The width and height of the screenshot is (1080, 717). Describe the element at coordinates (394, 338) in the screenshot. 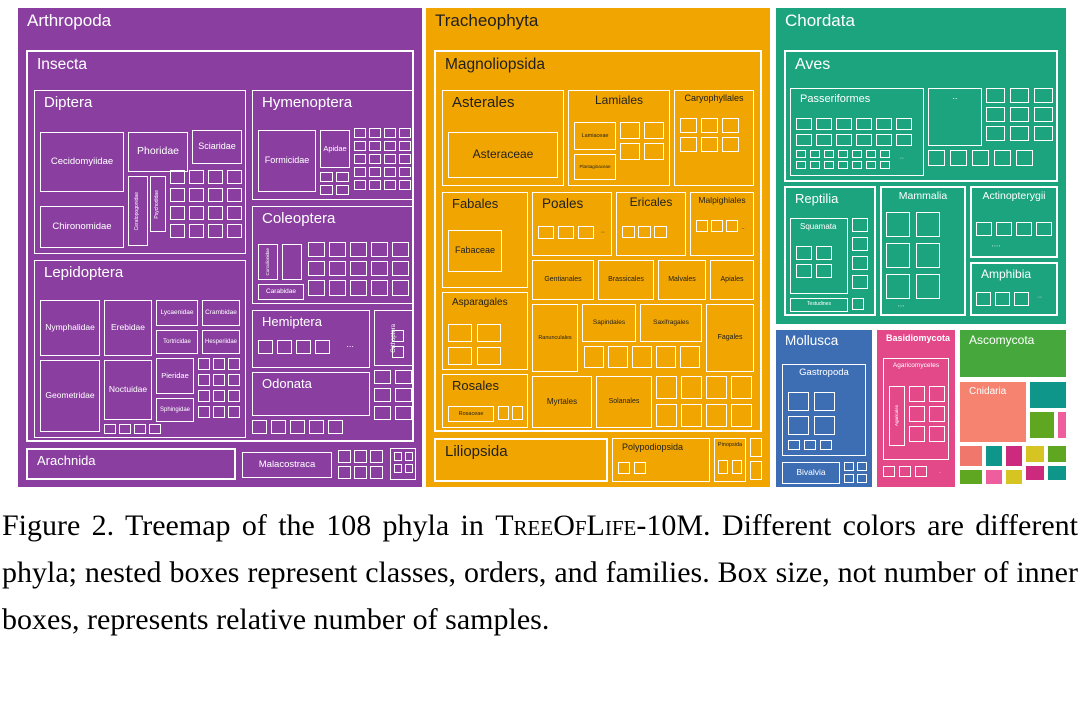

I see `treemap-node-orthoptera: Orthoptera` at that location.